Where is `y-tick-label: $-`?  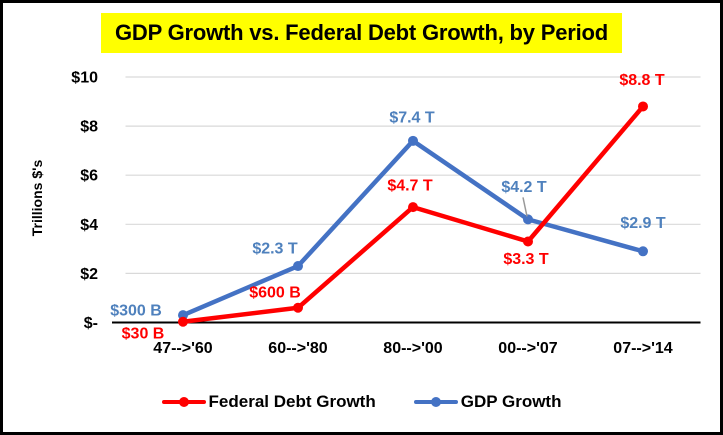 y-tick-label: $- is located at coordinates (91, 323).